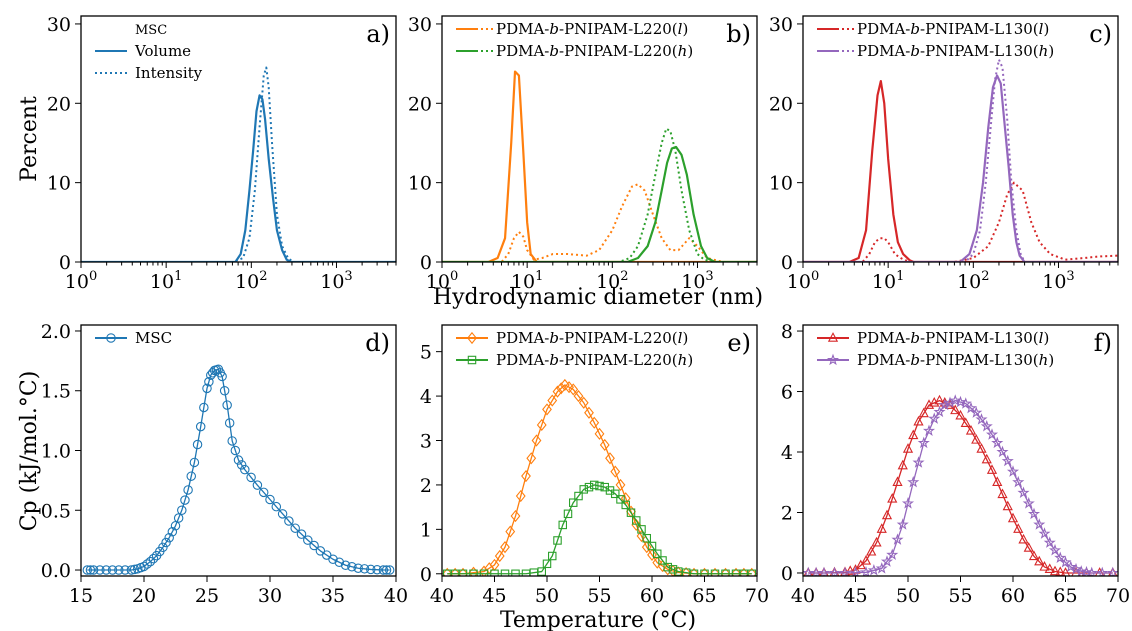 The height and width of the screenshot is (631, 1132). I want to click on x-tick-label: 15, so click(81, 596).